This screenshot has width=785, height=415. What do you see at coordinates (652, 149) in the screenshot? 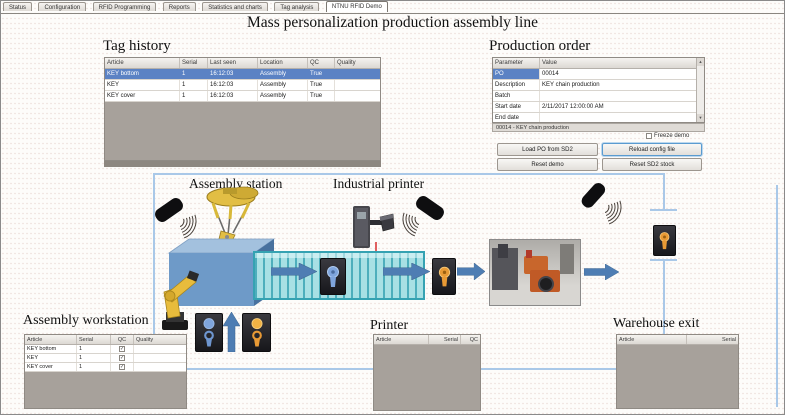
I see `reload-config-file-button: Reload config file` at bounding box center [652, 149].